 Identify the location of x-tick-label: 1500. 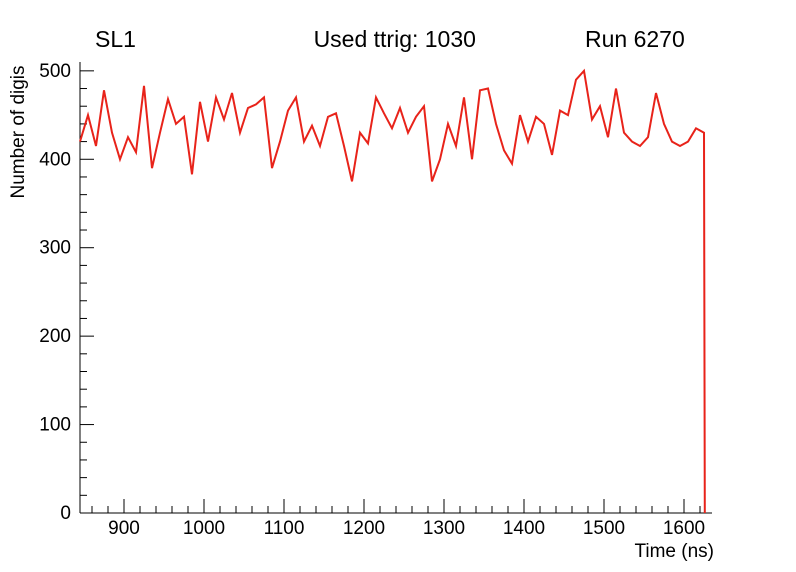
(604, 528).